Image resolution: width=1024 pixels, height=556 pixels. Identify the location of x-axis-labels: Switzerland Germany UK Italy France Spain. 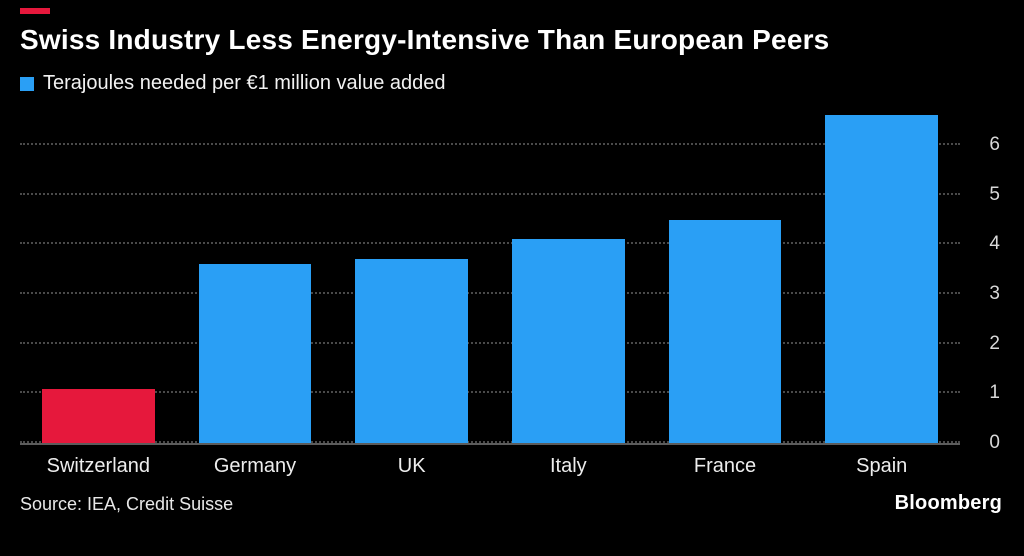
(490, 461).